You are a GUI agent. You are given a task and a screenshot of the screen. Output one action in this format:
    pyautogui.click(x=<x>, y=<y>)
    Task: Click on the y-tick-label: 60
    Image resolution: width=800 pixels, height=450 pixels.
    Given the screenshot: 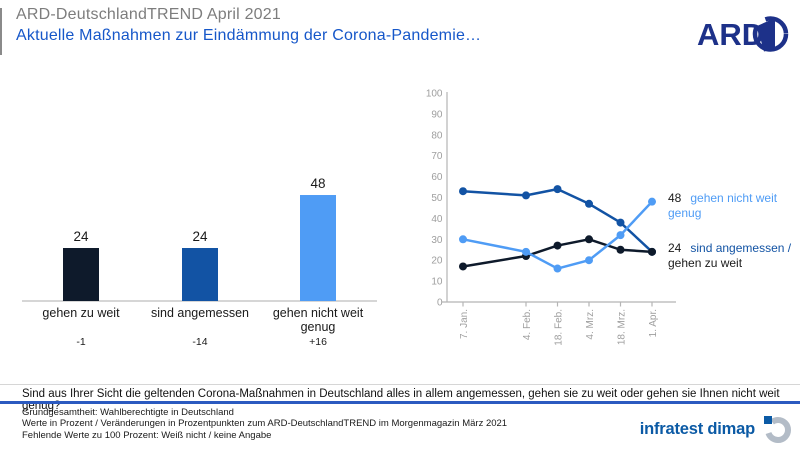 What is the action you would take?
    pyautogui.click(x=437, y=177)
    